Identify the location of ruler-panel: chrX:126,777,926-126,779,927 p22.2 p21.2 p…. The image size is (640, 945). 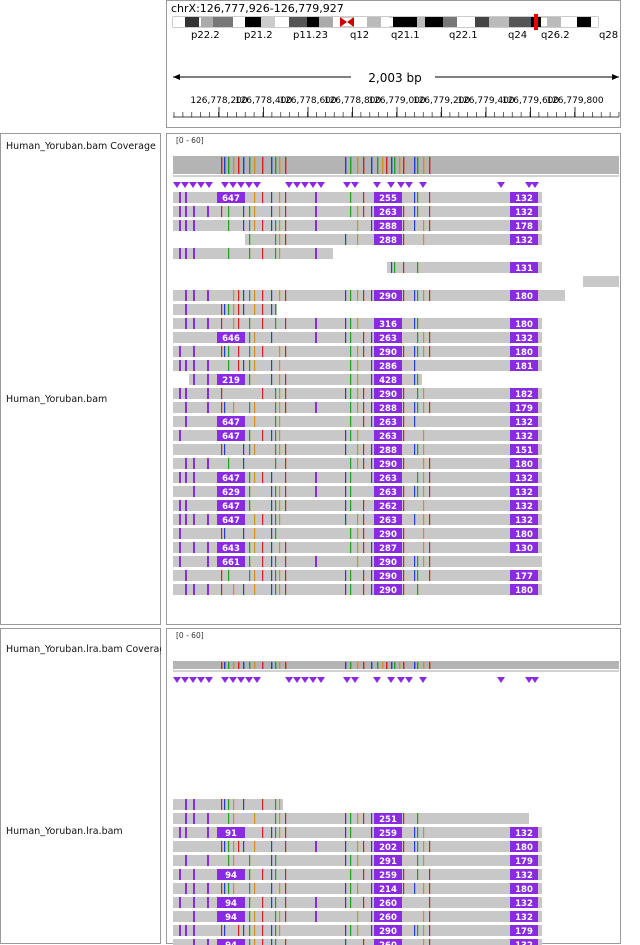
(393, 64).